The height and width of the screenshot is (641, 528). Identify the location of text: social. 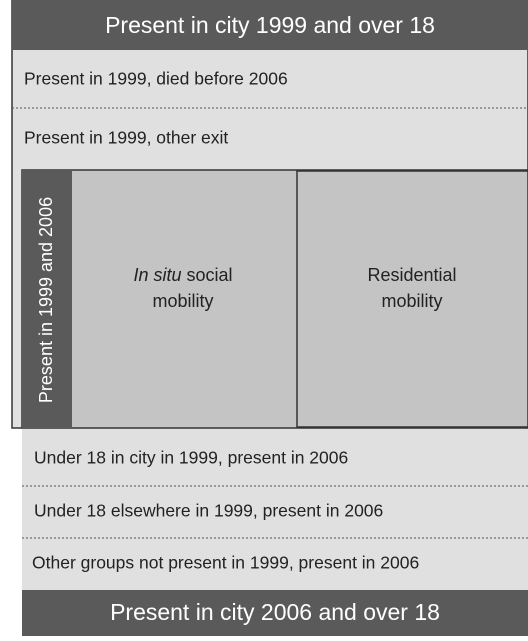
(210, 275).